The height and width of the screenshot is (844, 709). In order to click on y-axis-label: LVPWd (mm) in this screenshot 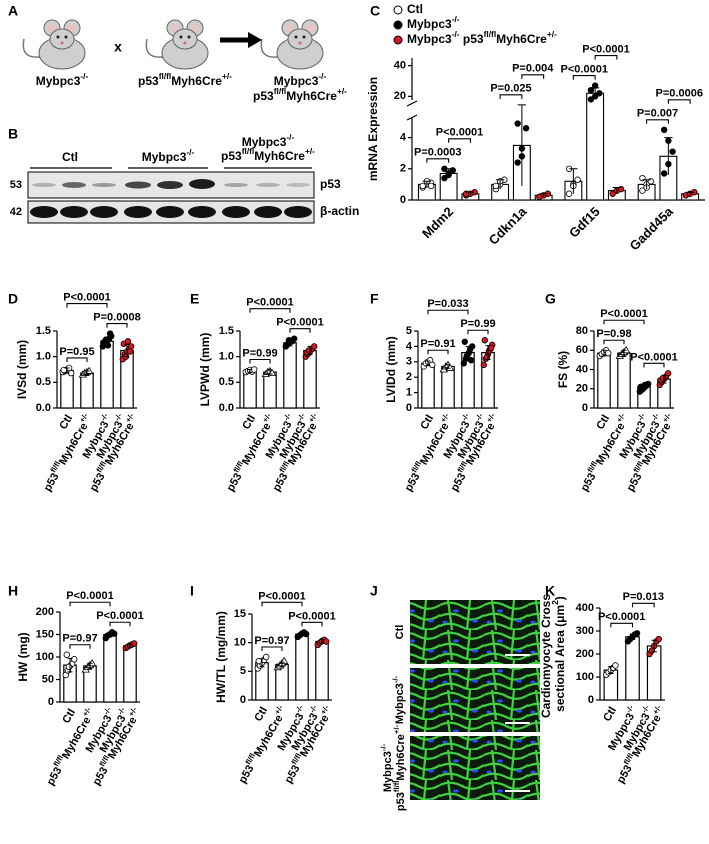, I will do `click(205, 370)`.